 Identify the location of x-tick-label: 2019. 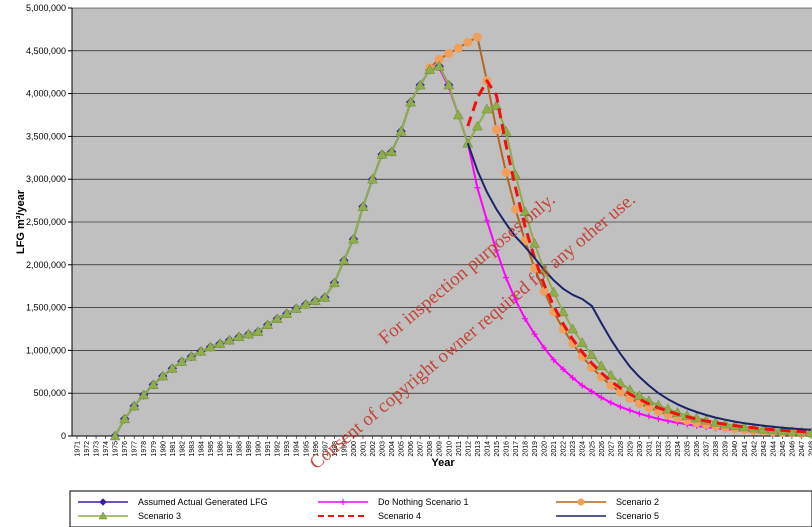
(535, 449).